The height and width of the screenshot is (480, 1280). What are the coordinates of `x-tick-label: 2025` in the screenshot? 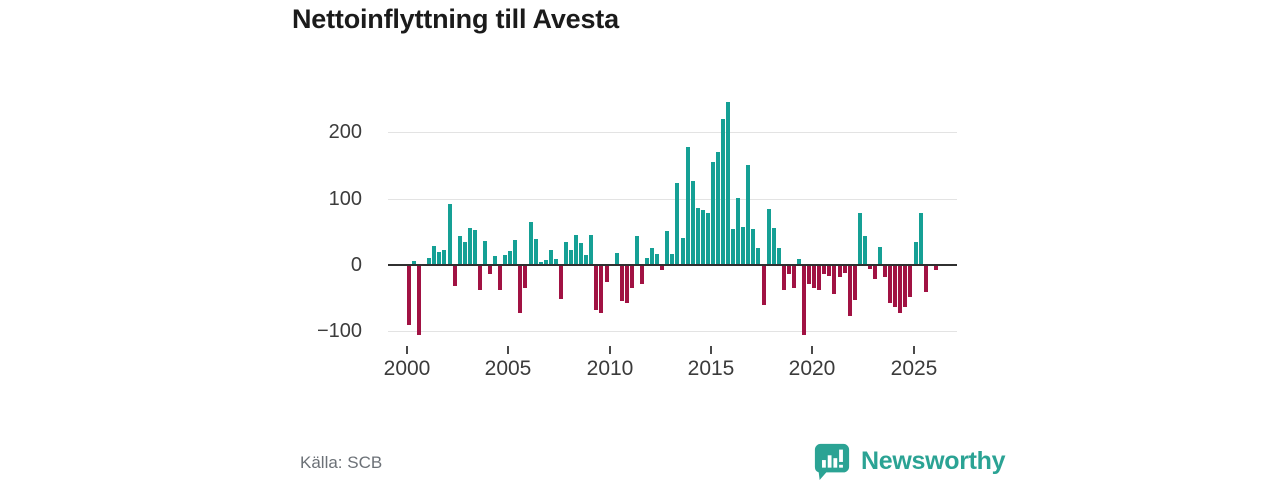 It's located at (914, 368).